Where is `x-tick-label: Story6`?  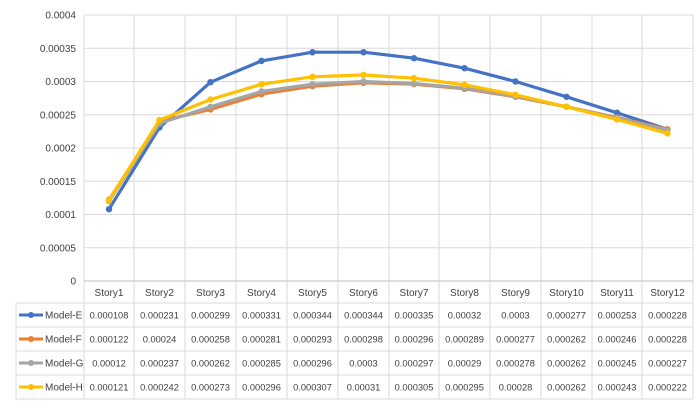
x-tick-label: Story6 is located at coordinates (363, 293).